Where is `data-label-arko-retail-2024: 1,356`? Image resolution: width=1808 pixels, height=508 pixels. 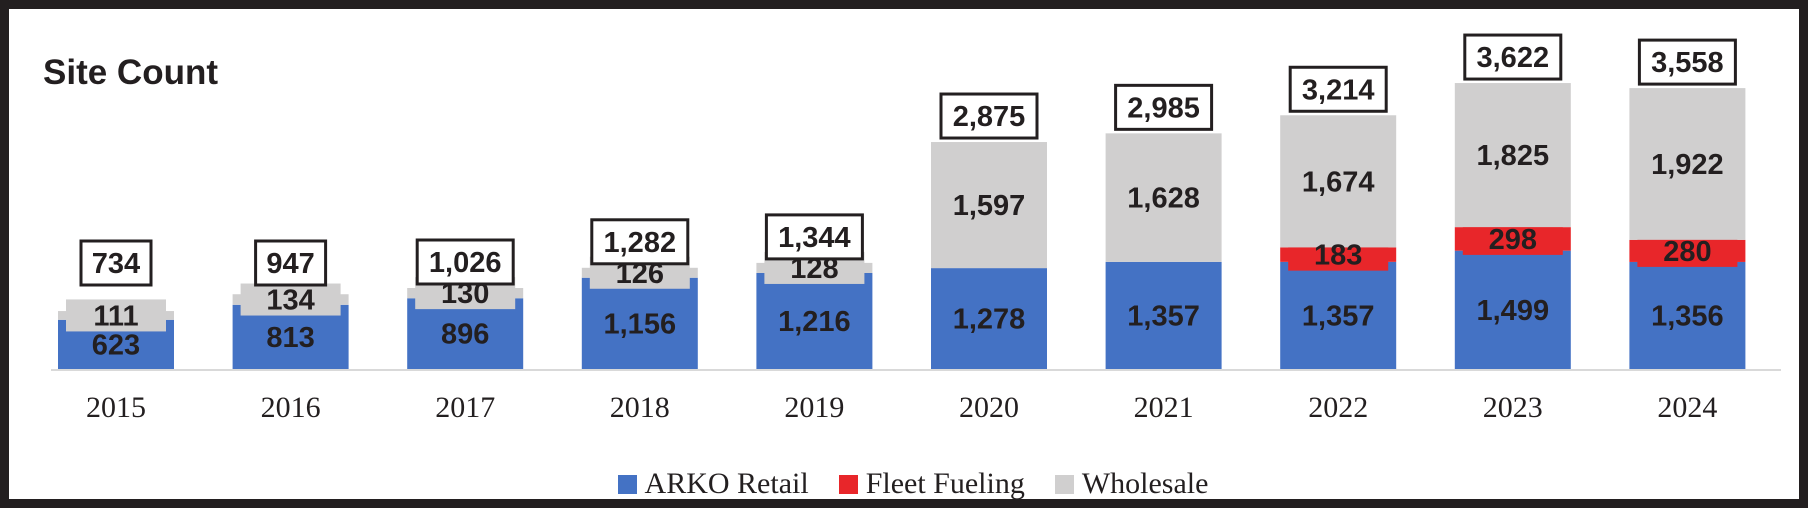
data-label-arko-retail-2024: 1,356 is located at coordinates (1687, 316).